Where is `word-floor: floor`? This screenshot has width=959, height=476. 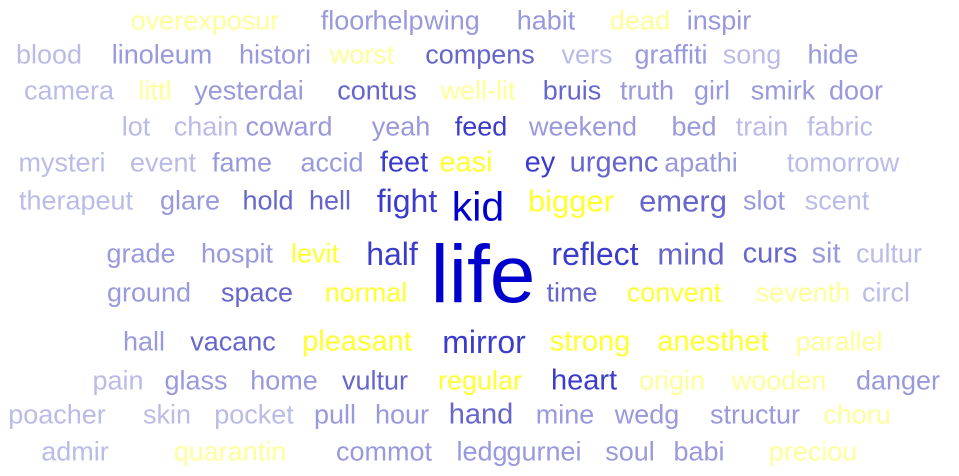
word-floor: floor is located at coordinates (347, 20).